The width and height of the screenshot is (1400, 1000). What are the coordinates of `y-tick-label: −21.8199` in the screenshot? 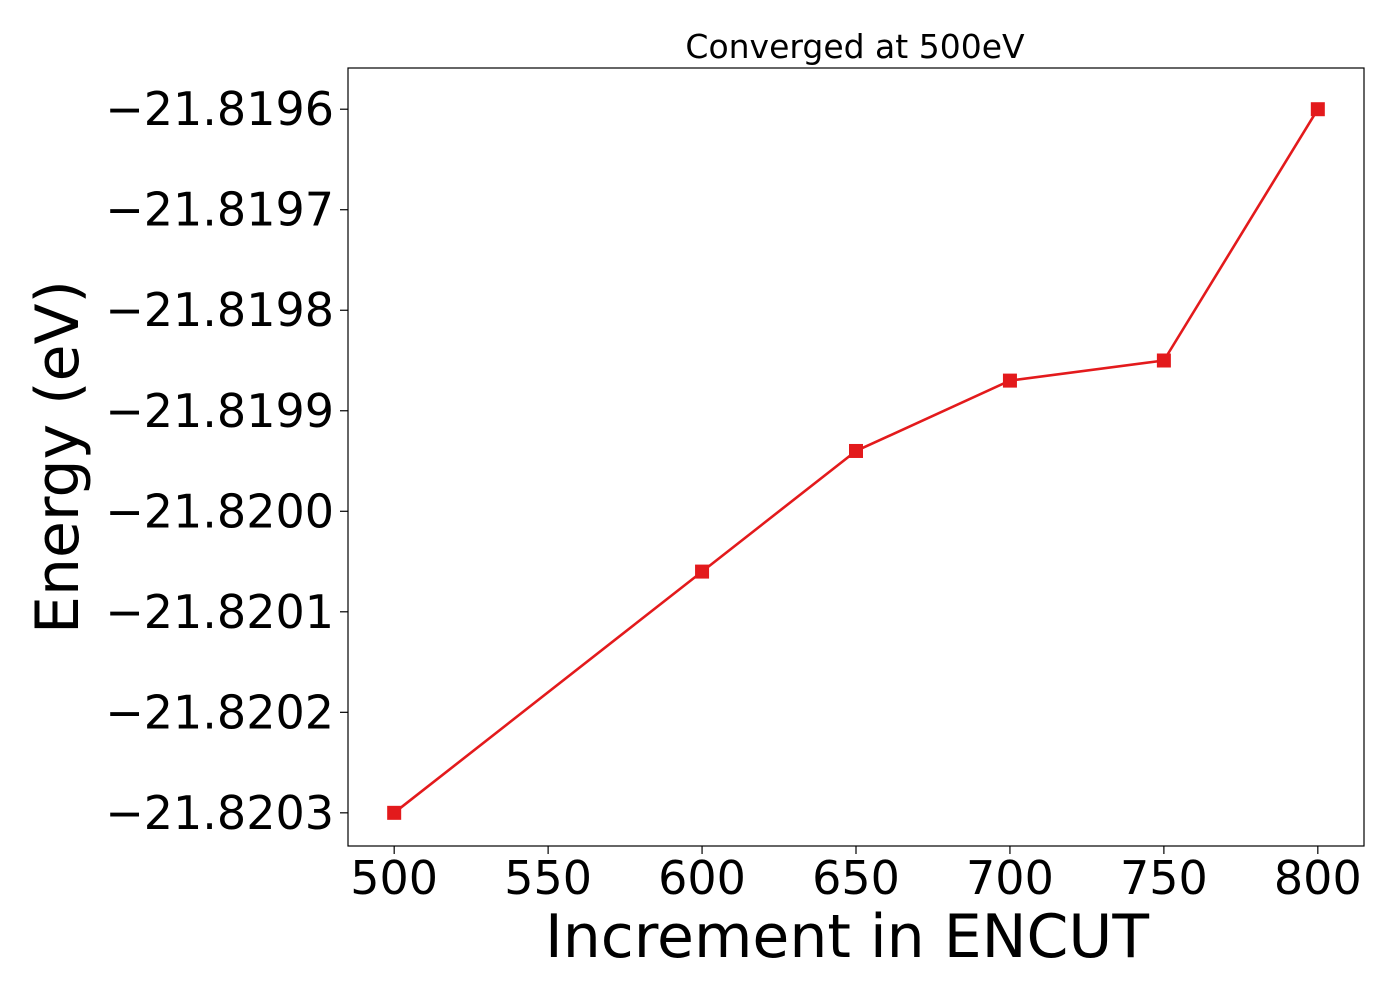 It's located at (219, 411).